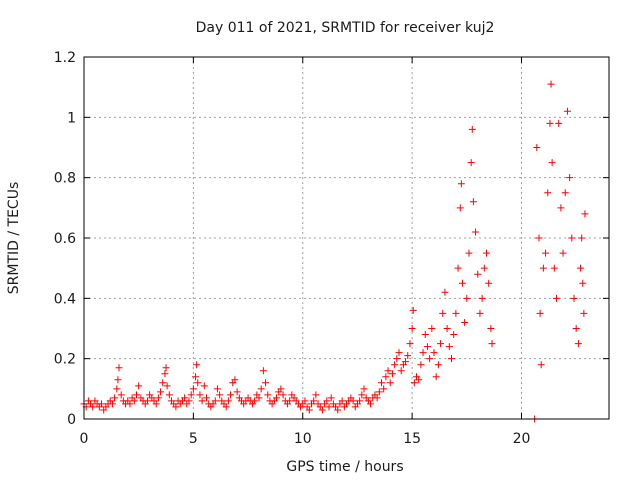 This screenshot has width=640, height=480. Describe the element at coordinates (193, 439) in the screenshot. I see `x-tick-label: 5` at that location.